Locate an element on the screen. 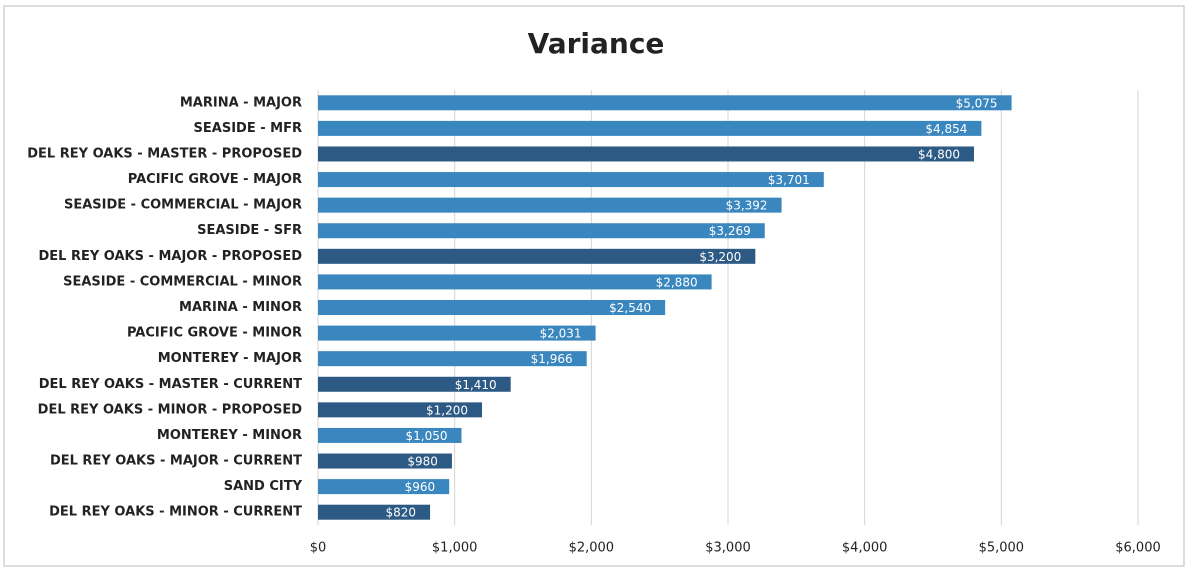 The image size is (1188, 571). x-tick-label: $6,000 is located at coordinates (1138, 548).